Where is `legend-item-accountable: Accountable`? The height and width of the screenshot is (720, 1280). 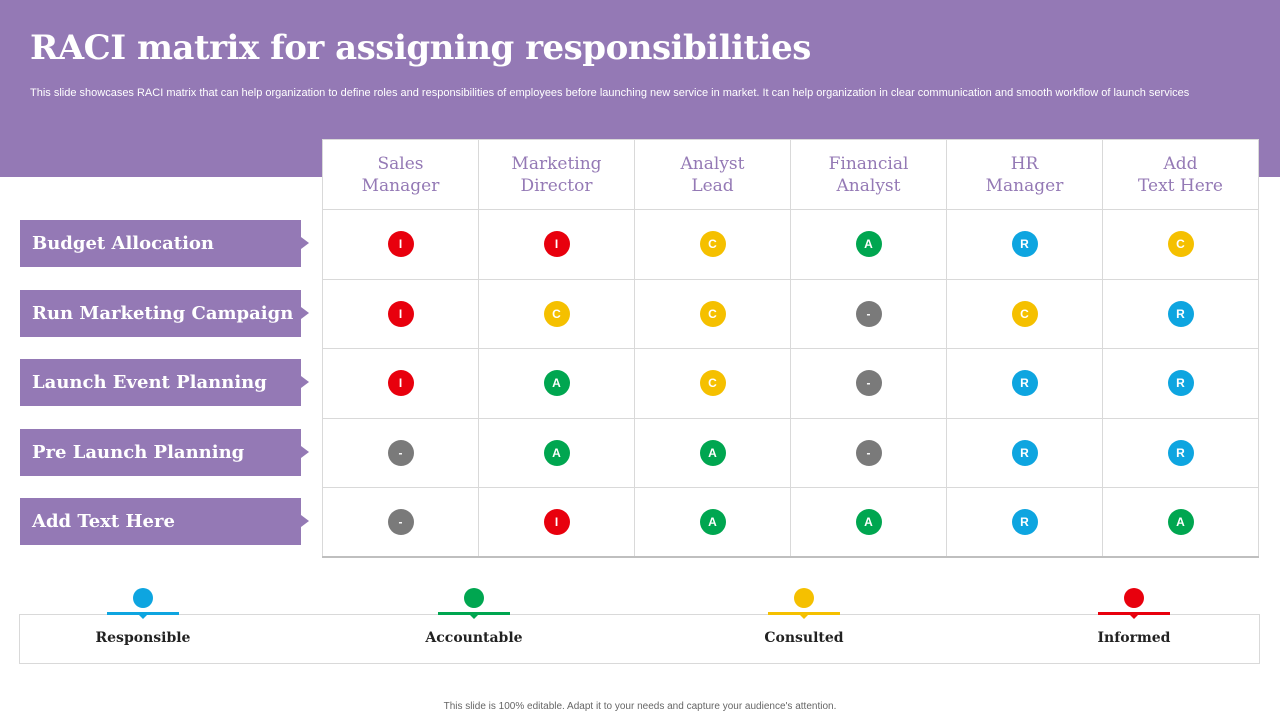
legend-item-accountable: Accountable is located at coordinates (474, 623).